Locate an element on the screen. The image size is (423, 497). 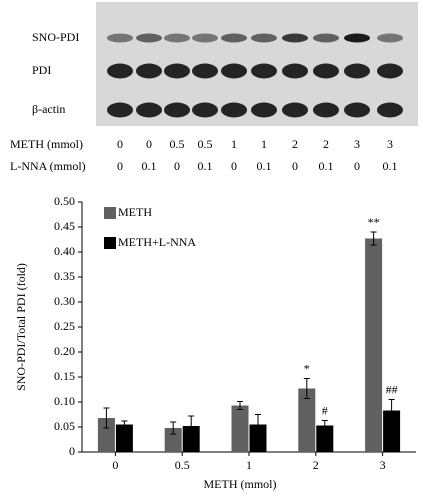
y-tick-label: 0.25 is located at coordinates (64, 326).